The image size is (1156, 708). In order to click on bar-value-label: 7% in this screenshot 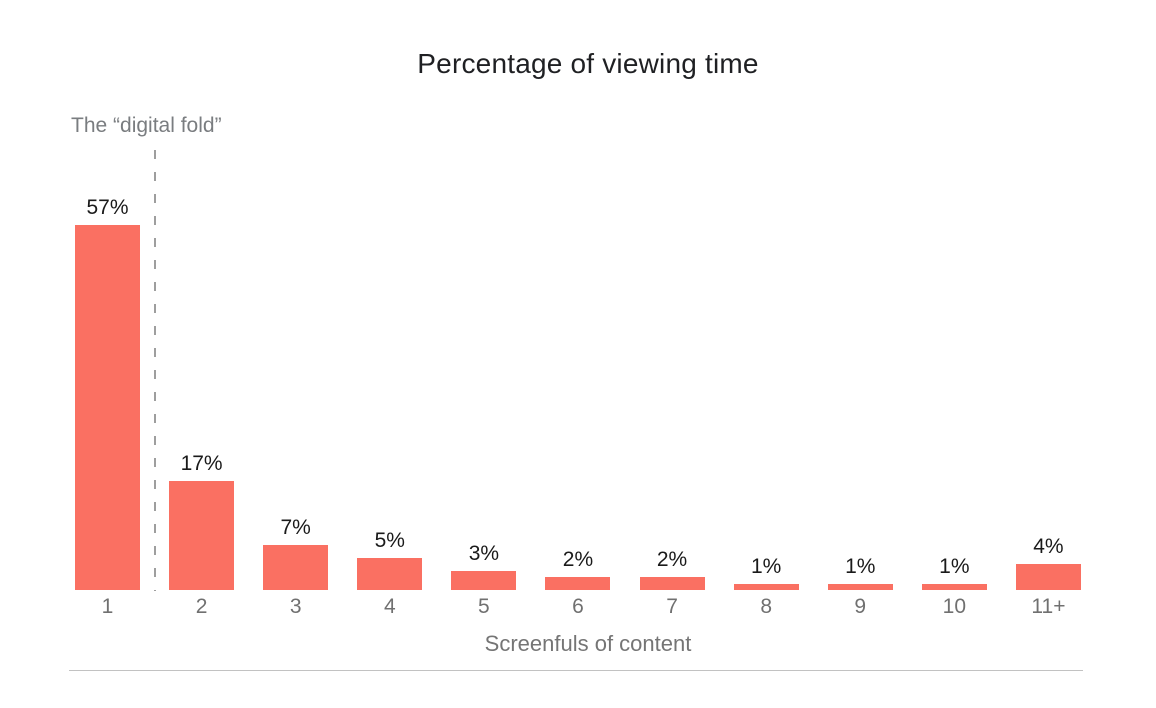, I will do `click(295, 528)`.